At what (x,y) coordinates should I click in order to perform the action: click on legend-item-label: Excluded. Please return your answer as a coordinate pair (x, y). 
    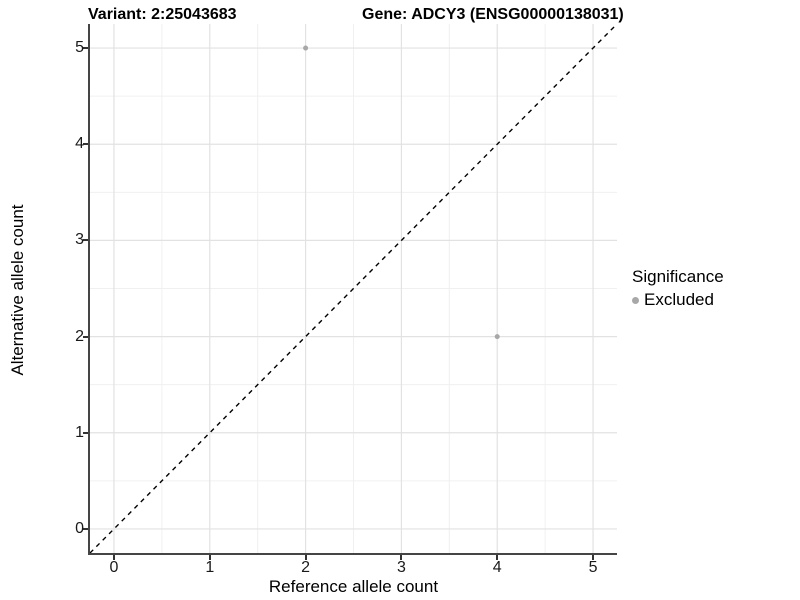
    Looking at the image, I should click on (679, 299).